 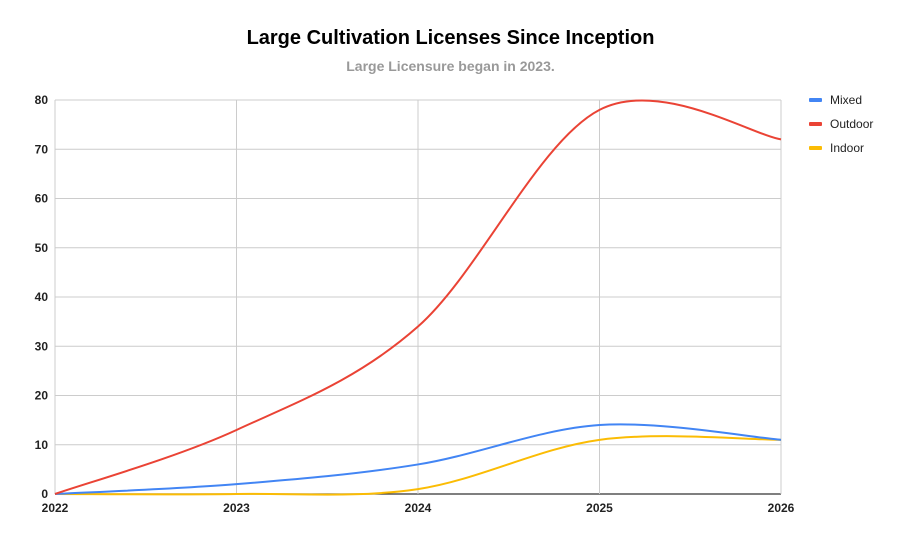 I want to click on x-tick-label: 2023, so click(x=236, y=508).